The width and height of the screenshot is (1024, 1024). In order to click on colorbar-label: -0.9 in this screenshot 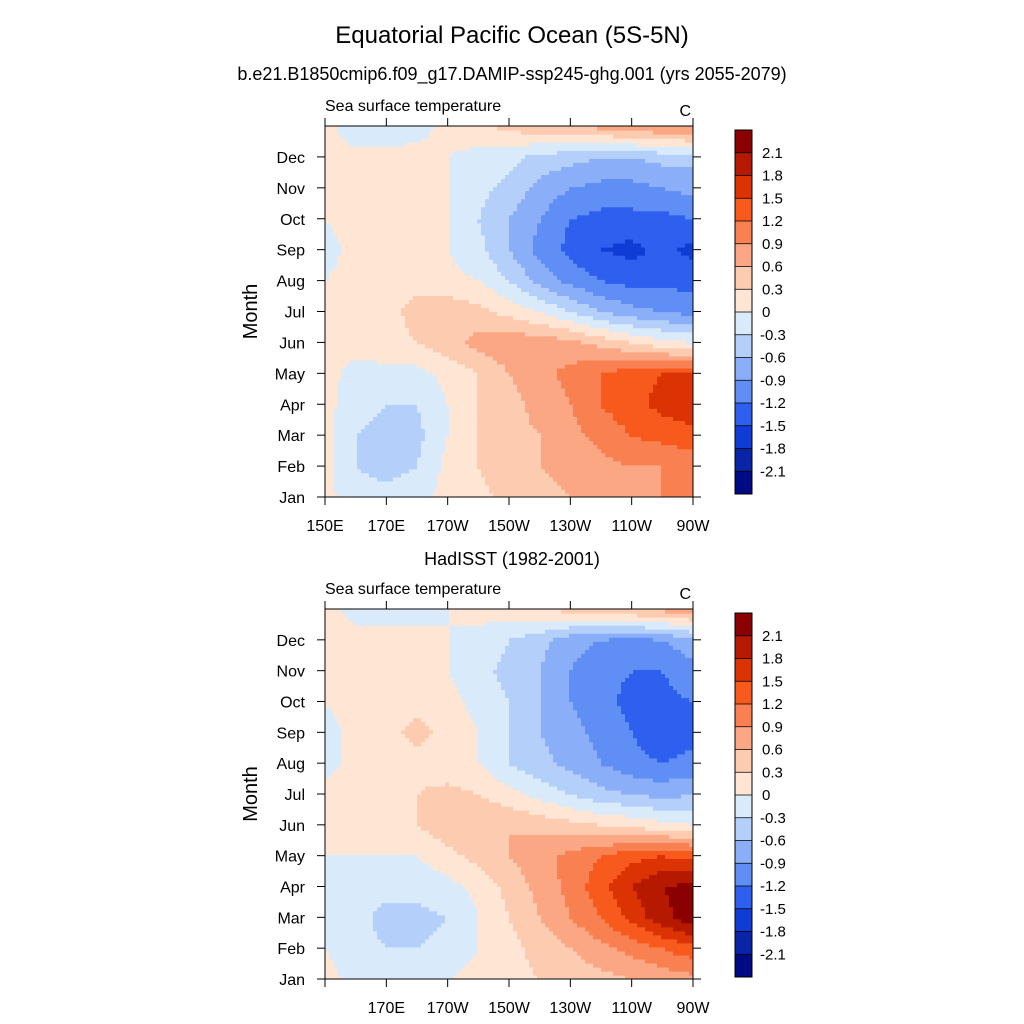, I will do `click(773, 863)`.